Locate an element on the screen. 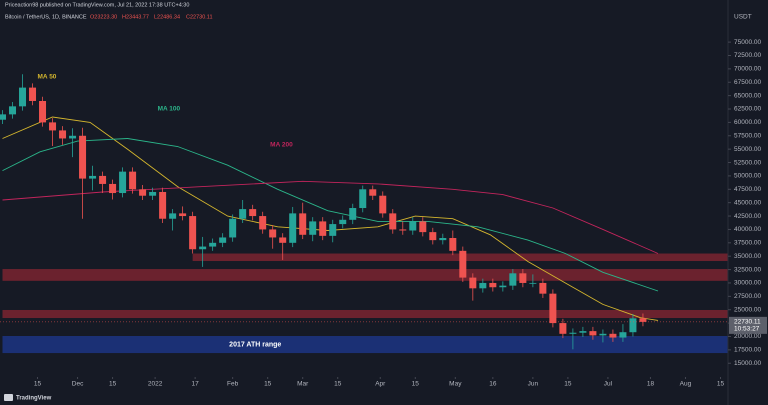 The height and width of the screenshot is (405, 768). x-tick-label: 18 is located at coordinates (651, 384).